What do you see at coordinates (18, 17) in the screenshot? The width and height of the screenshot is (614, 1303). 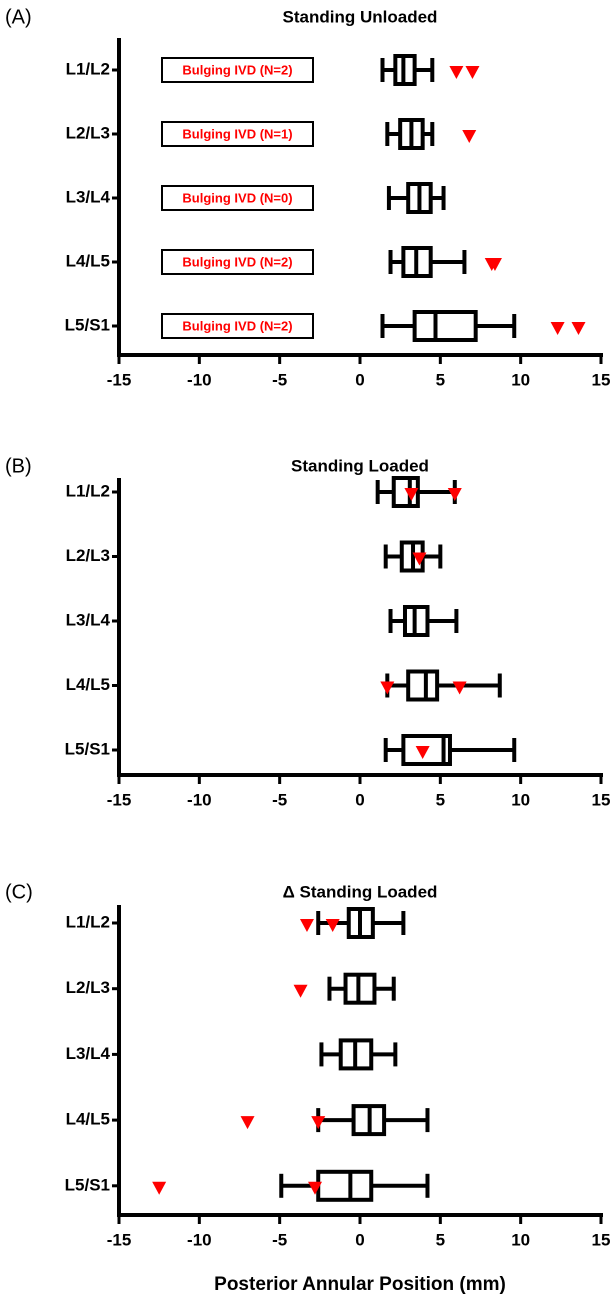 I see `panel-label: (A)` at bounding box center [18, 17].